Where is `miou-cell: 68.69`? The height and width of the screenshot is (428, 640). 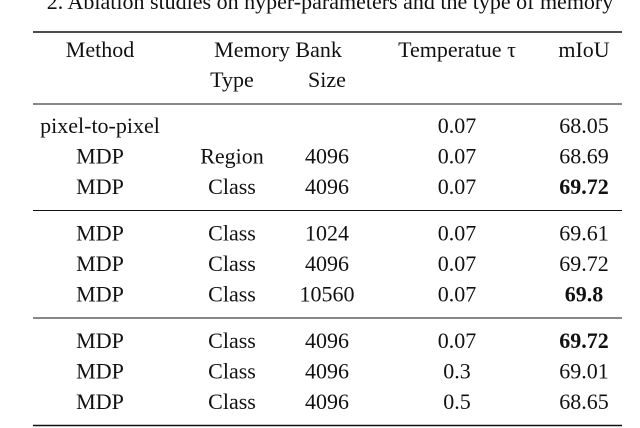
miou-cell: 68.69 is located at coordinates (584, 156).